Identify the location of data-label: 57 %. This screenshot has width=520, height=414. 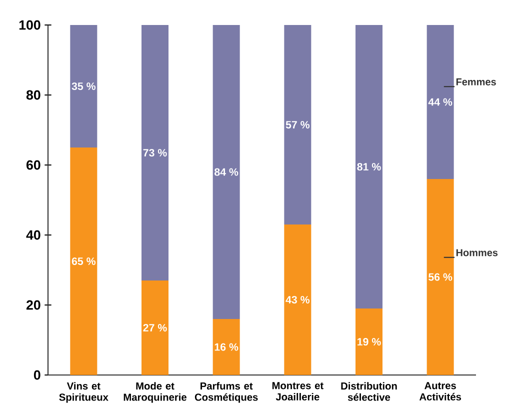
(298, 124).